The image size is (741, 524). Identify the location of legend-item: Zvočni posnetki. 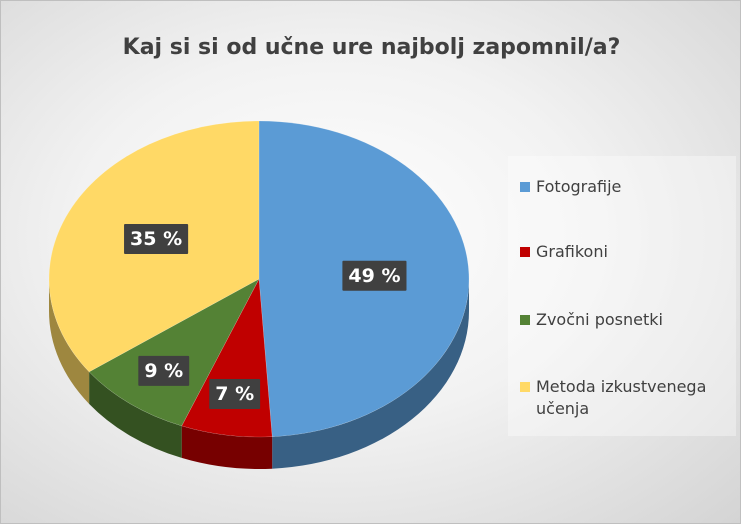
(626, 320).